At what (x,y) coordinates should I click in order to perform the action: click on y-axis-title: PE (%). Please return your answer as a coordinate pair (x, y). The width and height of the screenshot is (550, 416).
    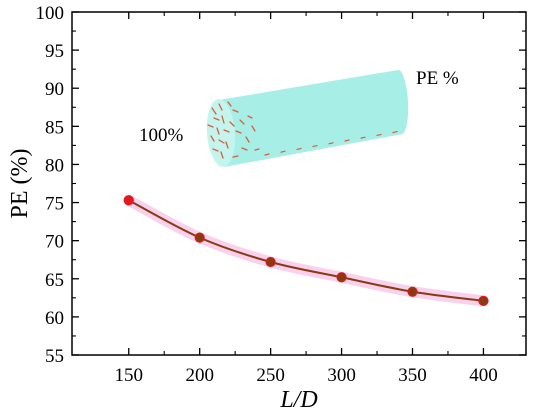
    Looking at the image, I should click on (20, 184).